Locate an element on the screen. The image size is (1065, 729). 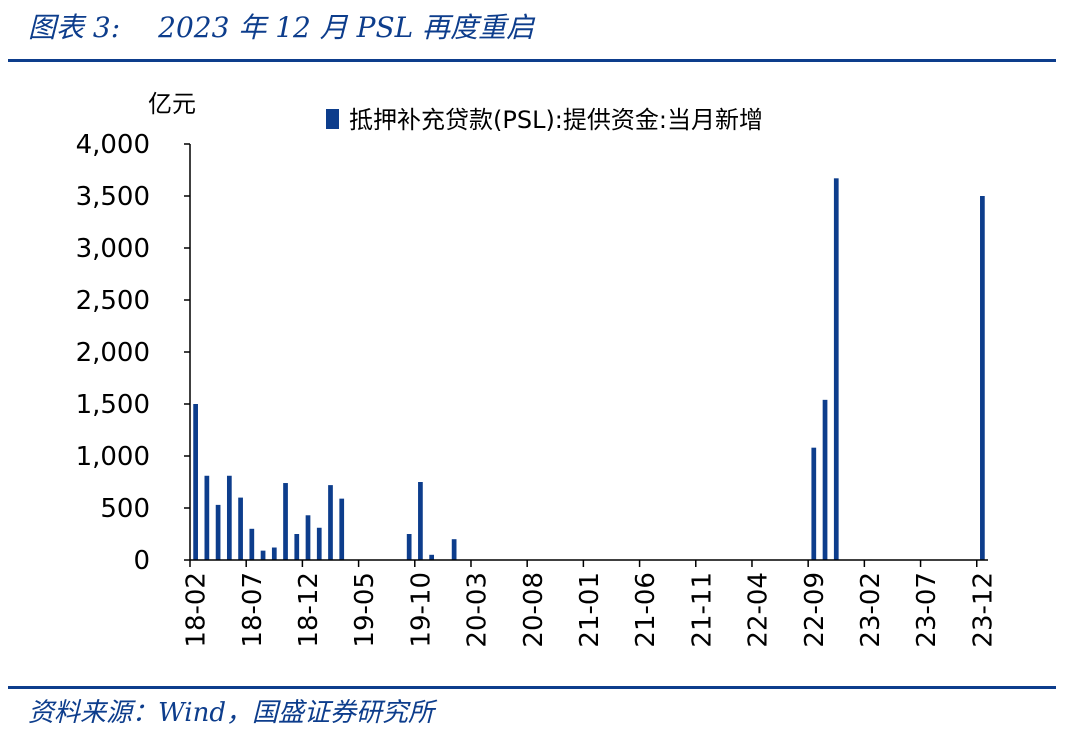
x-tick-label-19-10: 19-10 is located at coordinates (421, 610).